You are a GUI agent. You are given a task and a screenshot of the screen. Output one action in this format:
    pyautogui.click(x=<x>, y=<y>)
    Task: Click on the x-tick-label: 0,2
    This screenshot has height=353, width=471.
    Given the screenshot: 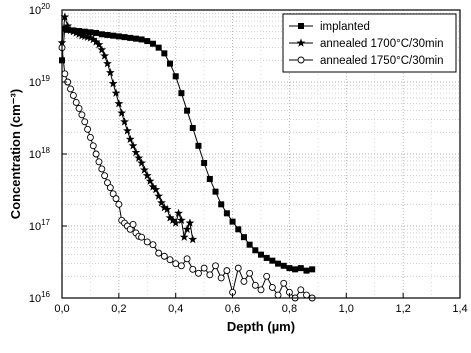 What is the action you would take?
    pyautogui.click(x=118, y=309)
    